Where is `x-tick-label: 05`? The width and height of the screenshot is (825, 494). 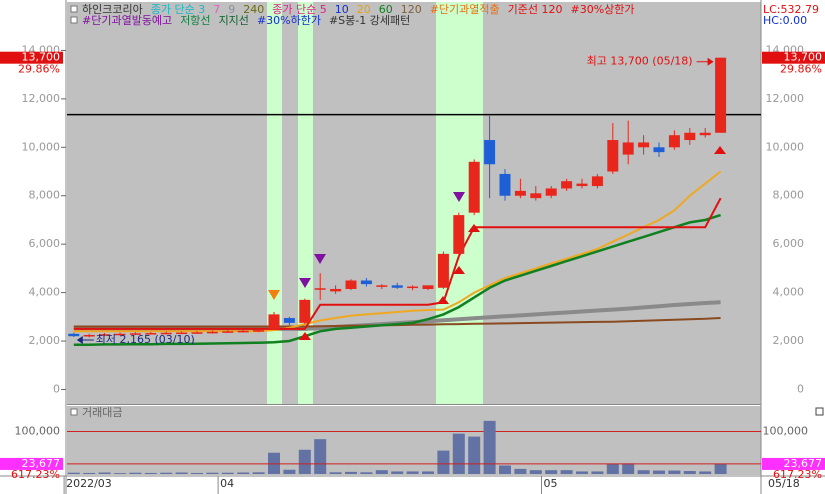 x-tick-label: 05 is located at coordinates (551, 483).